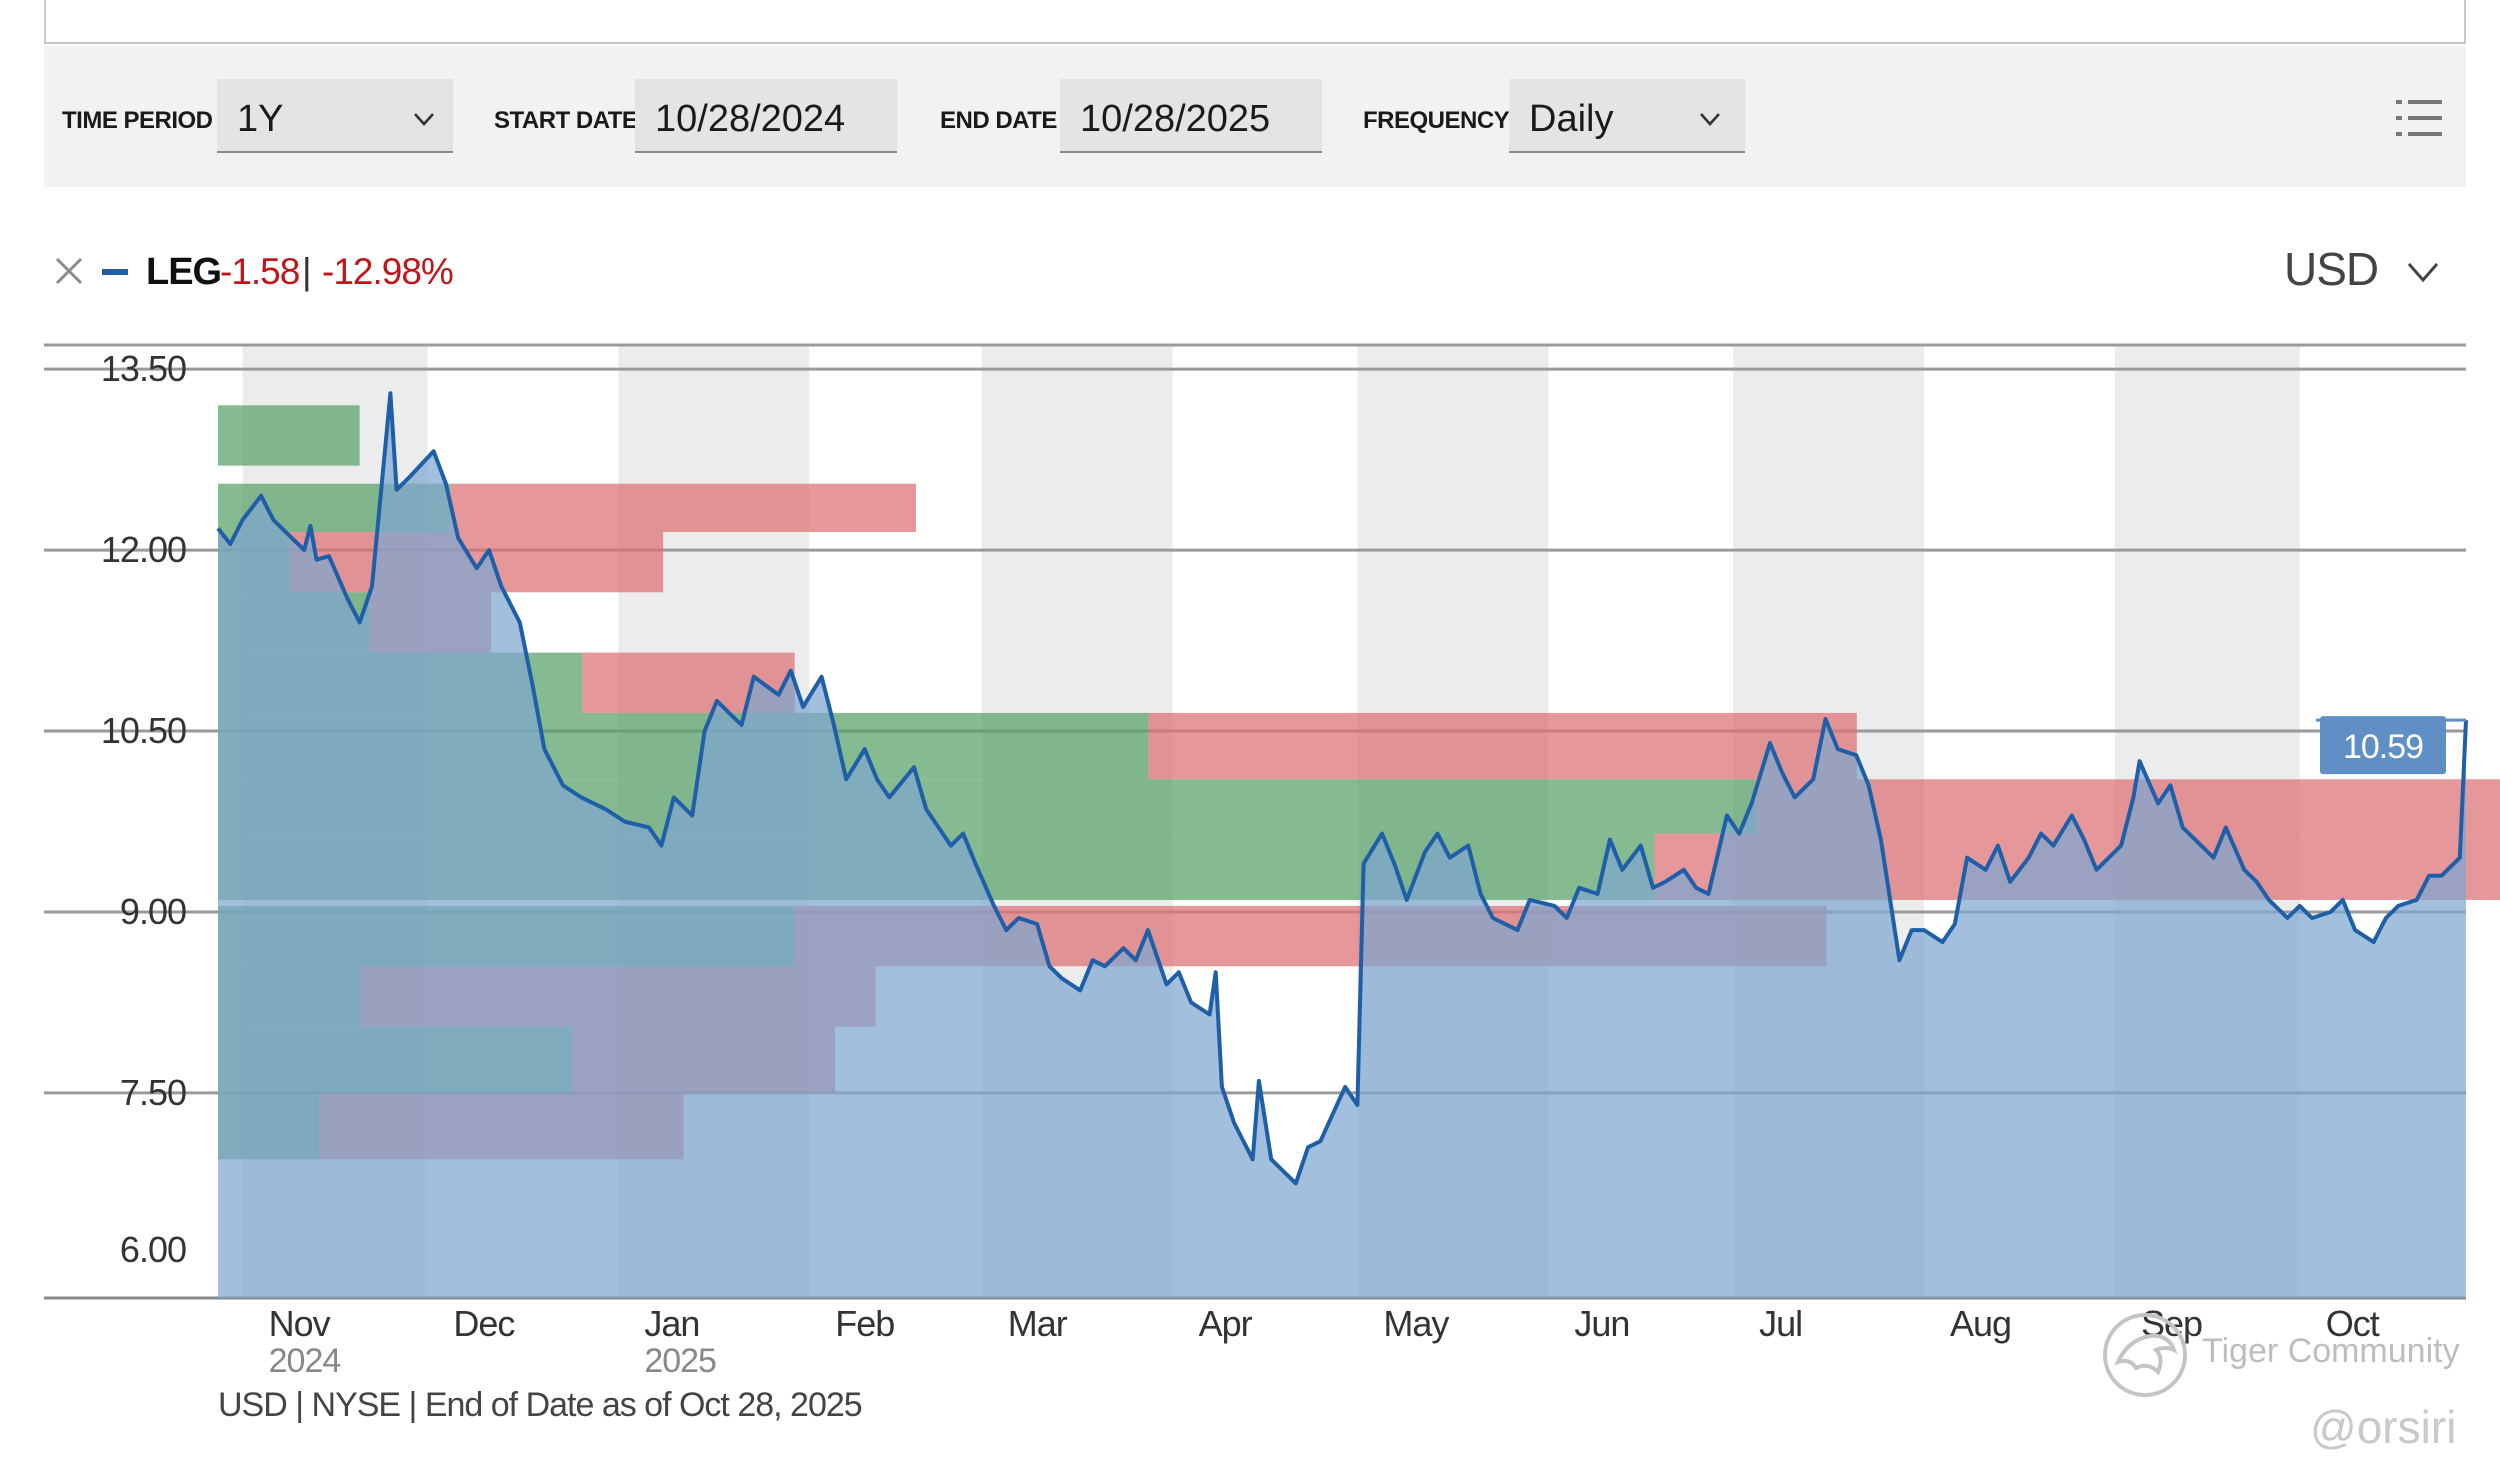 The height and width of the screenshot is (1484, 2500). What do you see at coordinates (2145, 1355) in the screenshot?
I see `tiger-logo-icon` at bounding box center [2145, 1355].